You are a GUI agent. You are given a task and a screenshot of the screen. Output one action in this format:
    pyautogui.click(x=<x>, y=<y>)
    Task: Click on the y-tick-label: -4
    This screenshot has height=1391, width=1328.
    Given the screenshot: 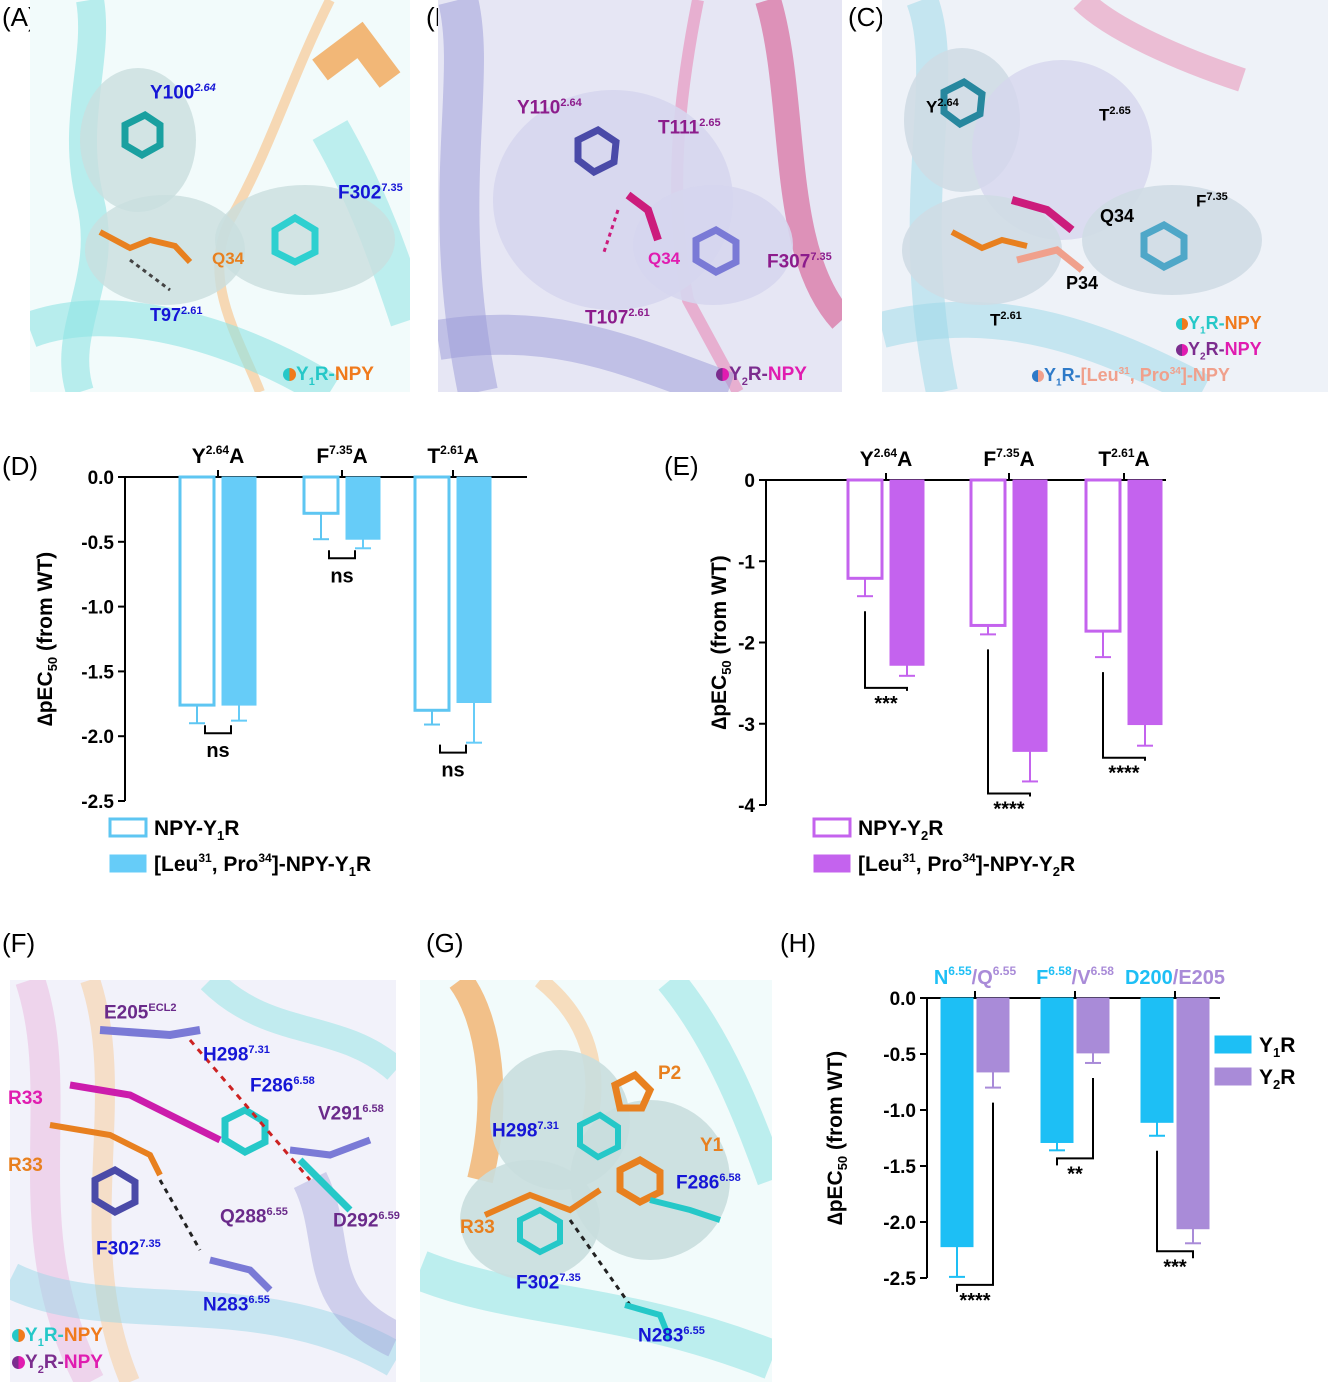 What is the action you would take?
    pyautogui.click(x=746, y=806)
    